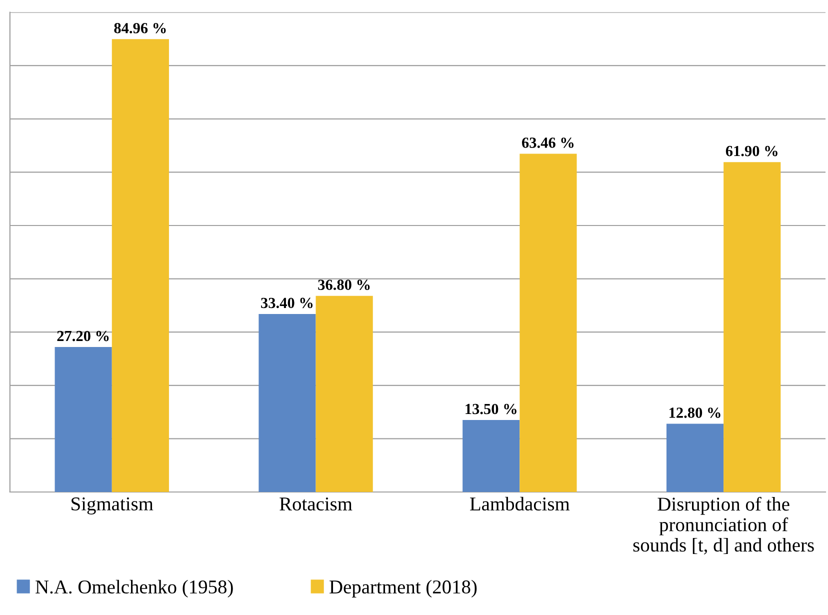  Describe the element at coordinates (548, 143) in the screenshot. I see `data-label: 63.46 %` at that location.